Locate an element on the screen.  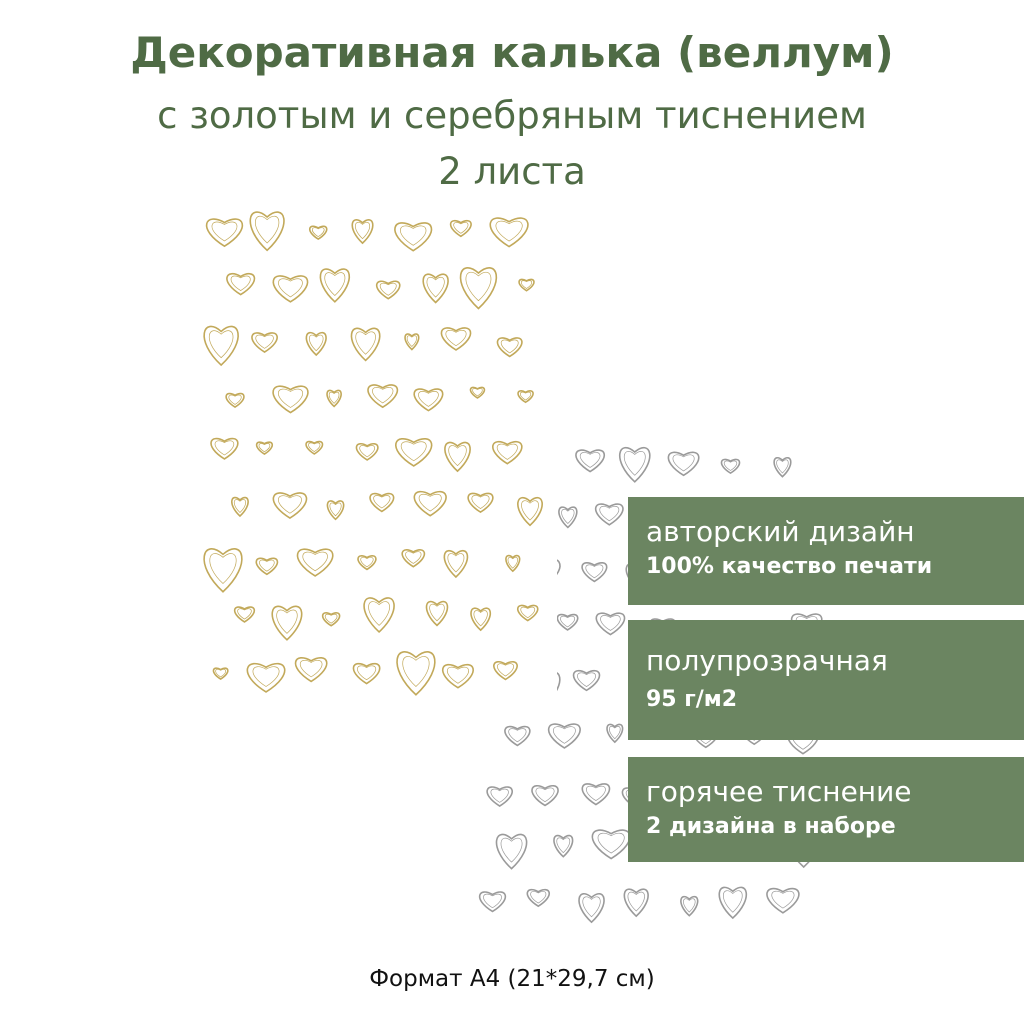
subtitle: с золотым и серебряным тиснением is located at coordinates (512, 115).